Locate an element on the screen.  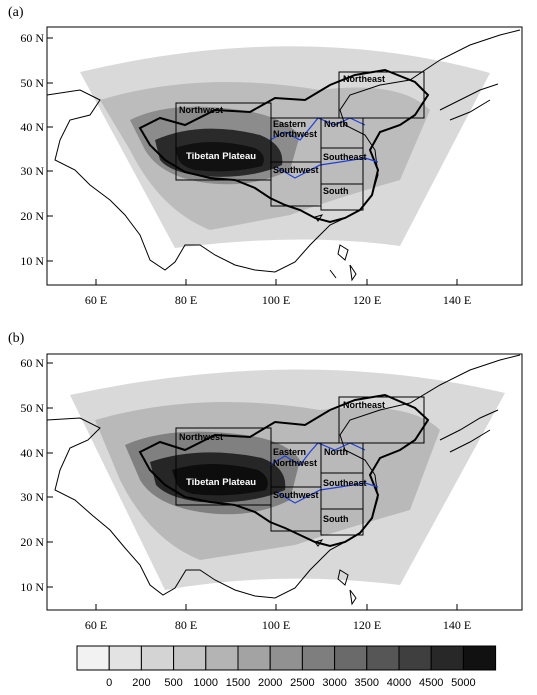
panel-a-region-eastern-northwest: Northwest is located at coordinates (295, 134).